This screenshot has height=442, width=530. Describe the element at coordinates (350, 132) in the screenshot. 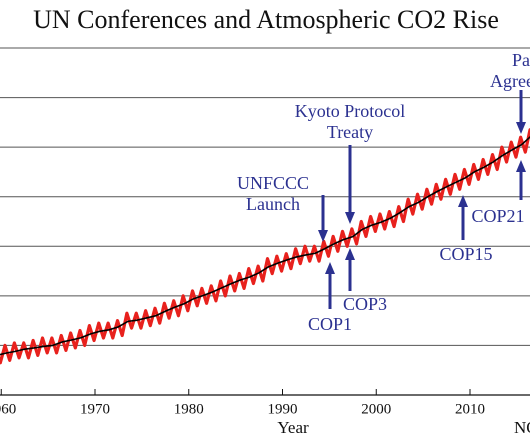

I see `annotation-text: Treaty` at that location.